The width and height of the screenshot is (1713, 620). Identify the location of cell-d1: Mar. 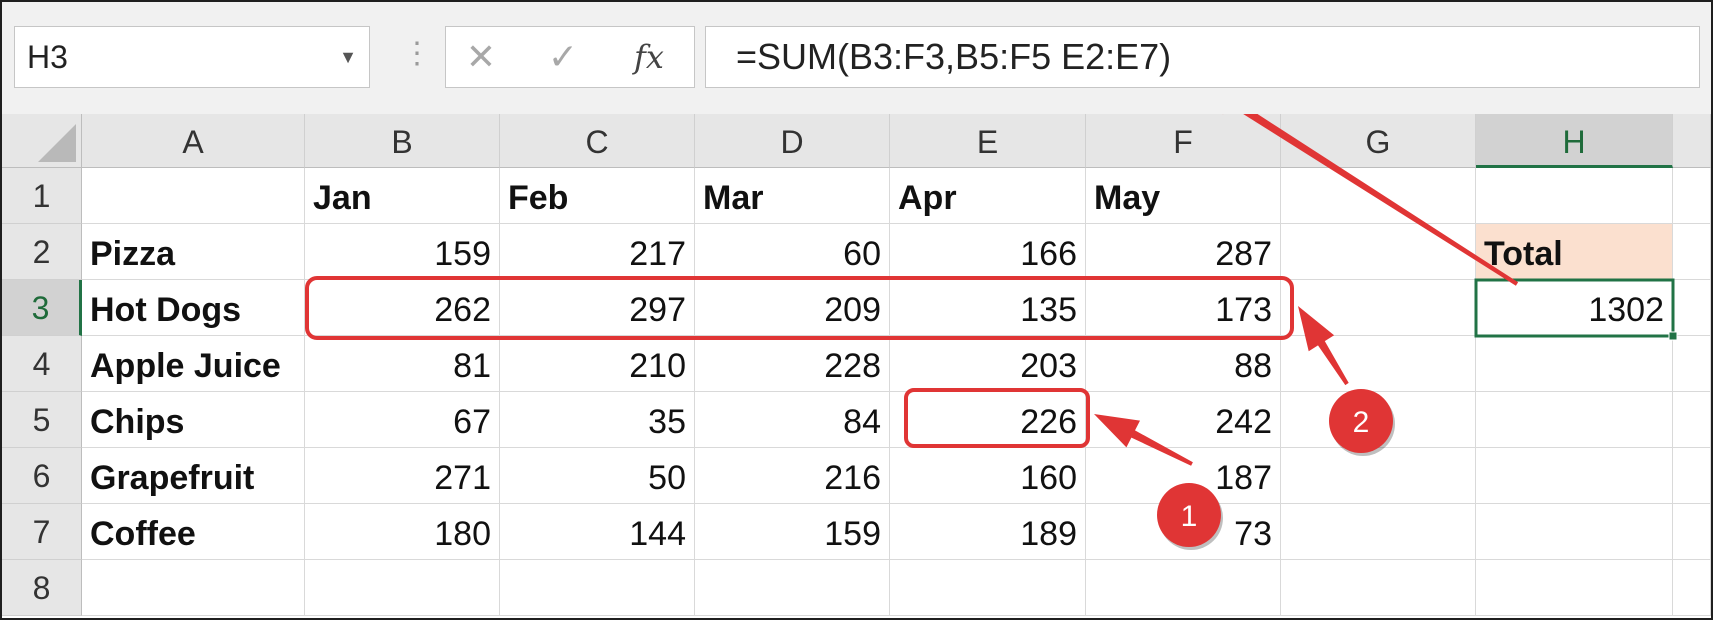
(792, 196).